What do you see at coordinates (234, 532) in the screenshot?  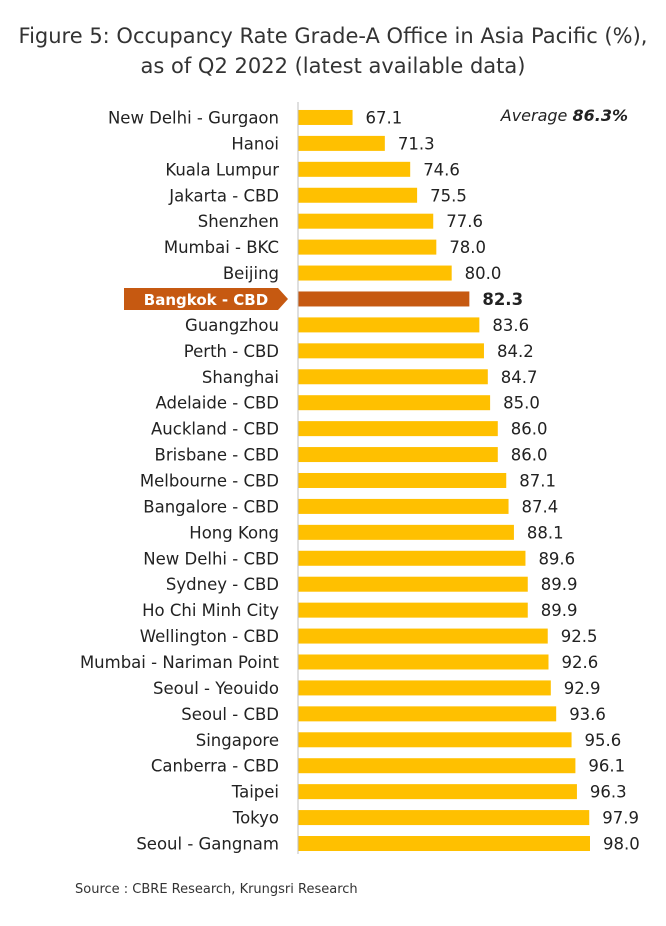 I see `category-label: Hong Kong` at bounding box center [234, 532].